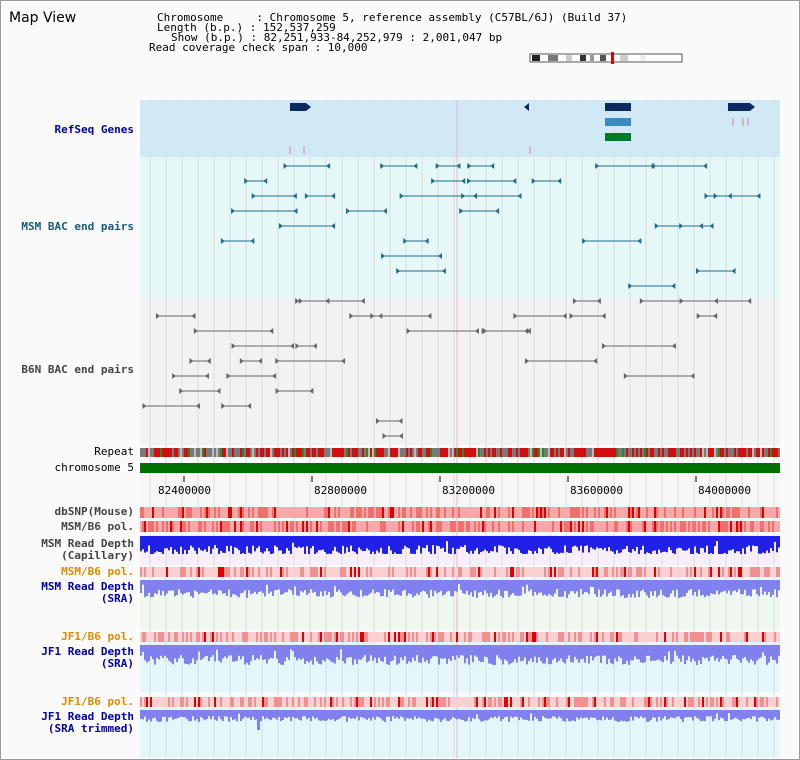 This screenshot has width=800, height=760. Describe the element at coordinates (97, 526) in the screenshot. I see `track-label-msm-b6-pol: MSM/B6 pol.` at that location.